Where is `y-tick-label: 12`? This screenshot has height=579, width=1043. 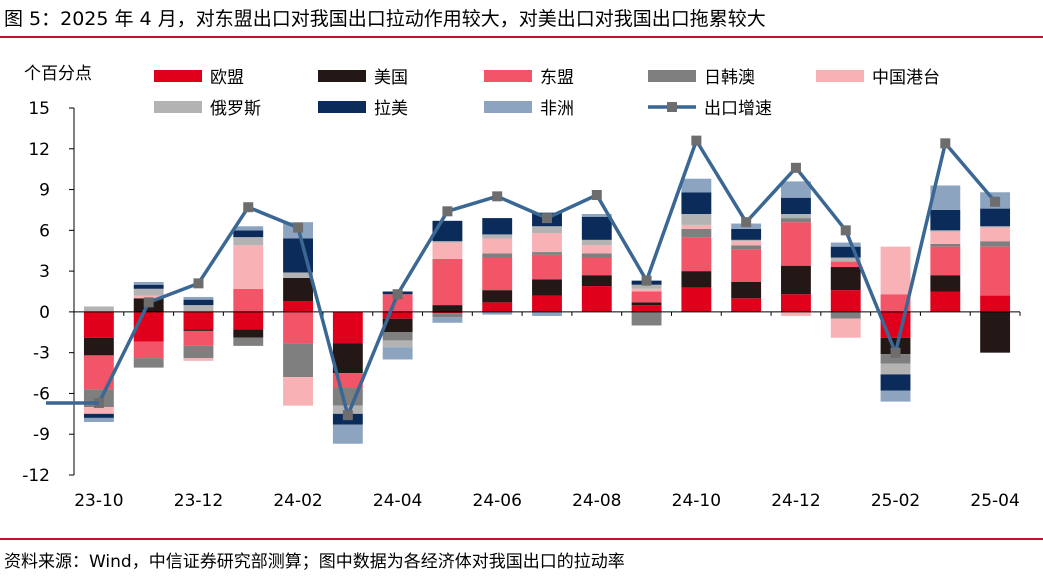
y-tick-label: 12 is located at coordinates (39, 150).